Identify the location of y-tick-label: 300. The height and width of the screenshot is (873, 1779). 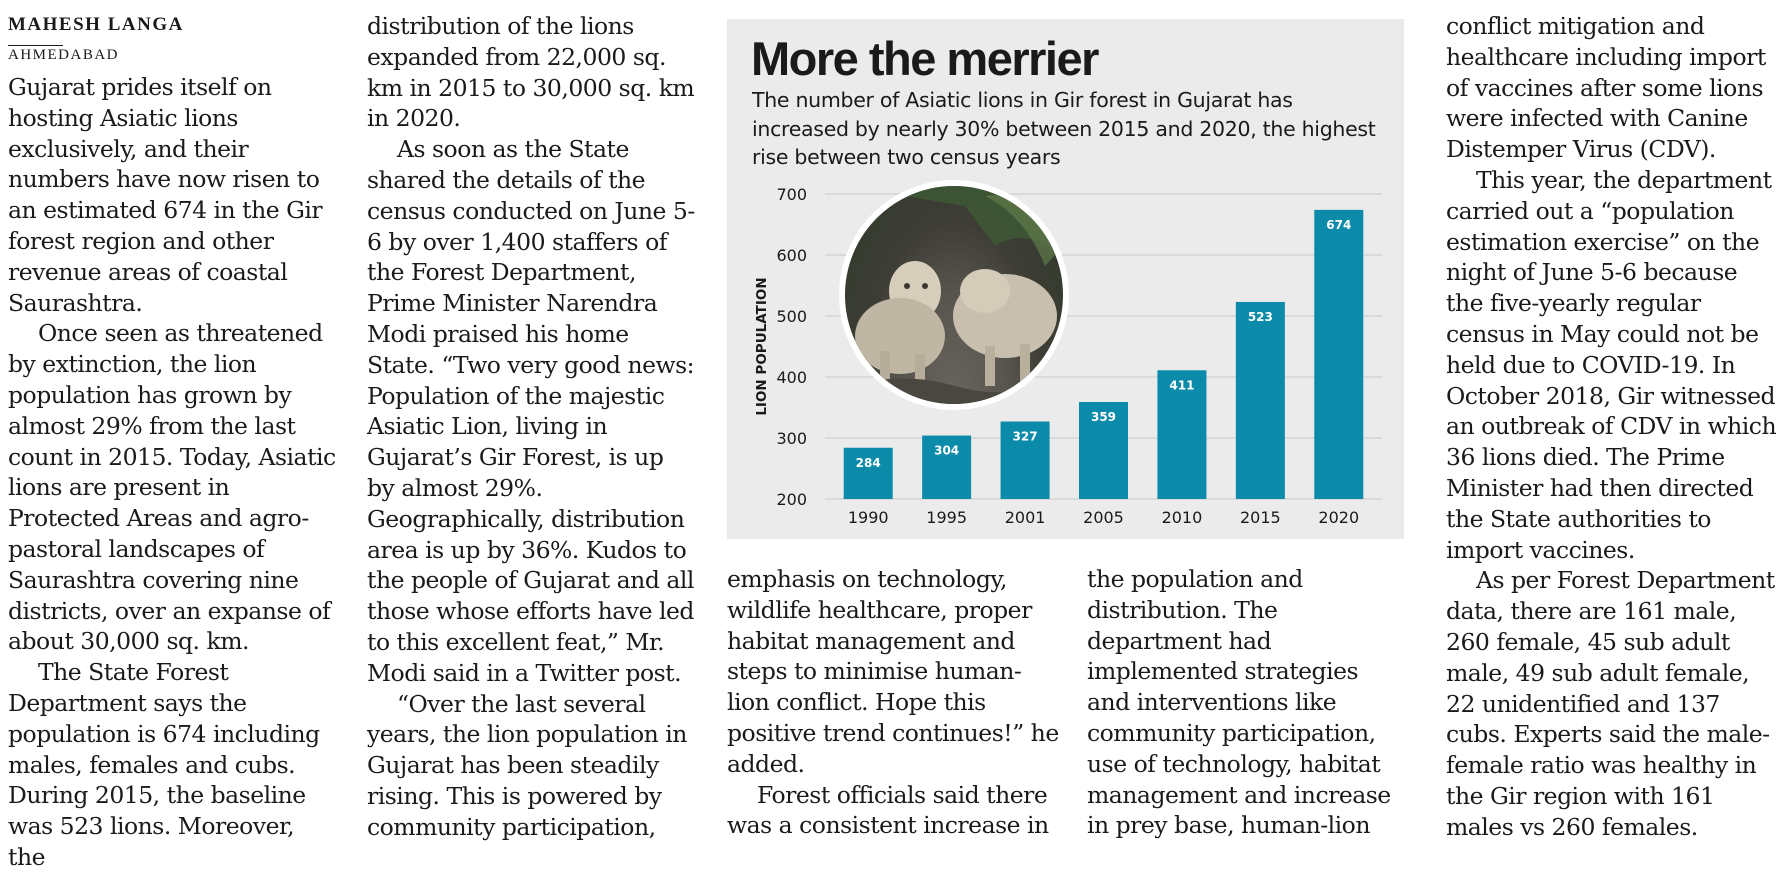
(791, 438).